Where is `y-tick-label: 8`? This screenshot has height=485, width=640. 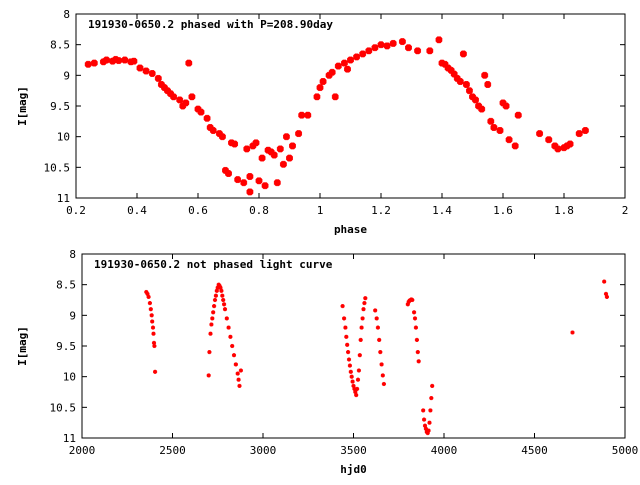
y-tick-label: 8 is located at coordinates (66, 14).